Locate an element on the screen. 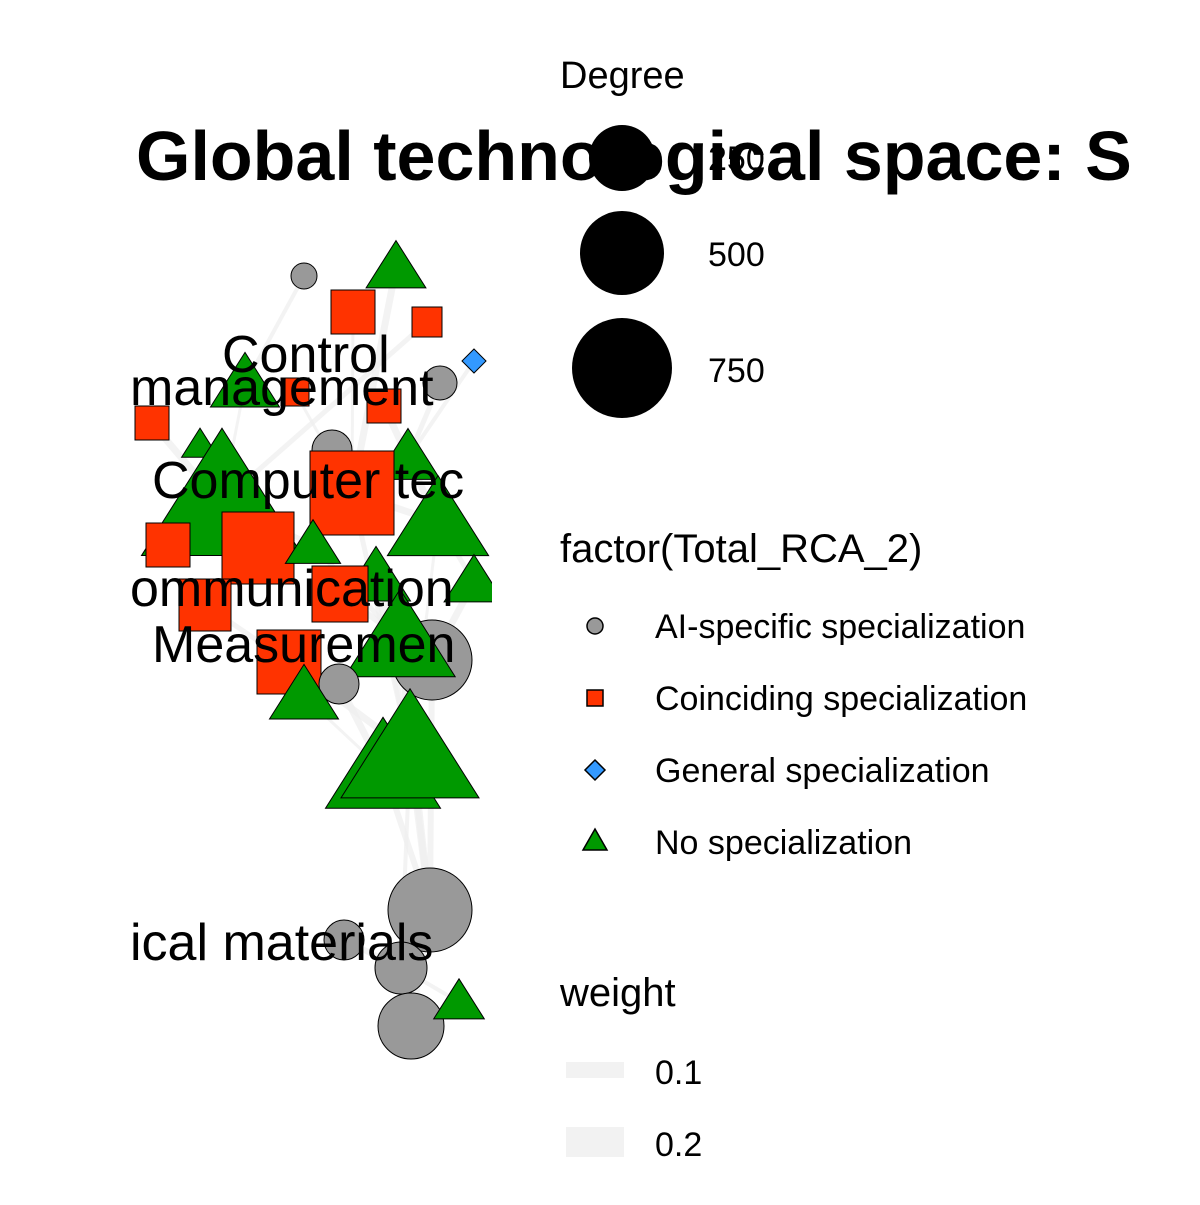  node-label-optical-materials: ical materials is located at coordinates (281, 943).